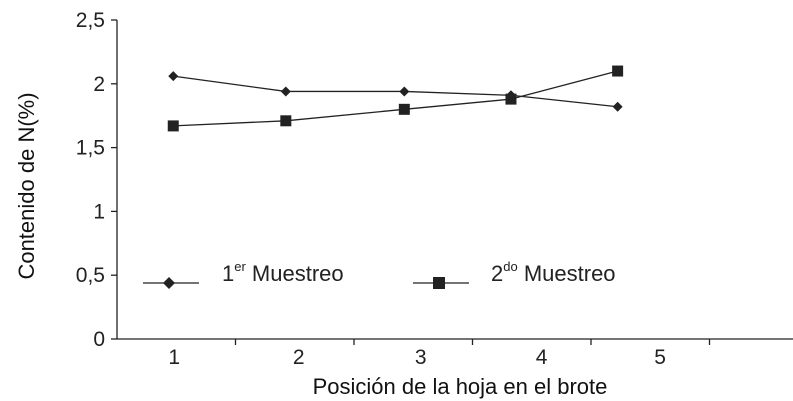  Describe the element at coordinates (99, 339) in the screenshot. I see `y-tick-label: 0` at that location.